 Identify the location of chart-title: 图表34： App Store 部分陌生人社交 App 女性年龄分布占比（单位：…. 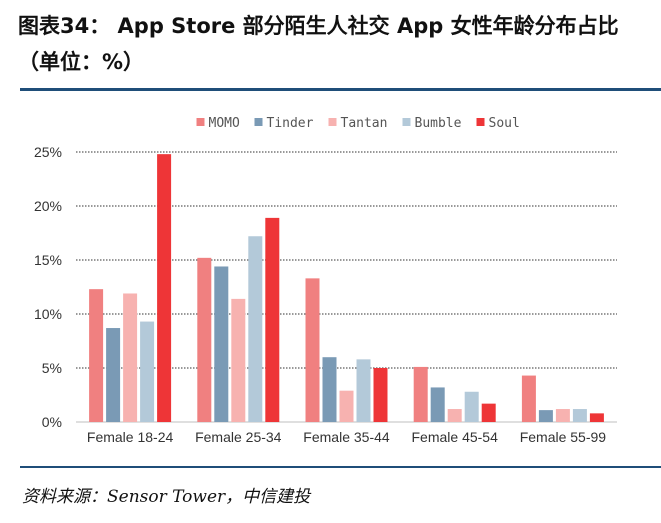
(318, 44).